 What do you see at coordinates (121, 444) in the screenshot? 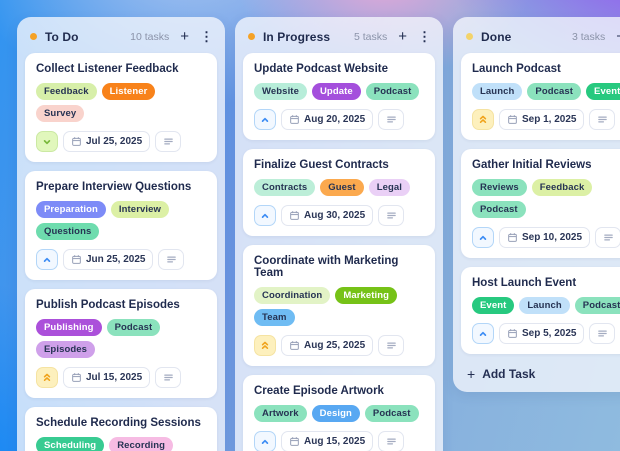
I see `tag-list: SchedulingRecordingSession` at bounding box center [121, 444].